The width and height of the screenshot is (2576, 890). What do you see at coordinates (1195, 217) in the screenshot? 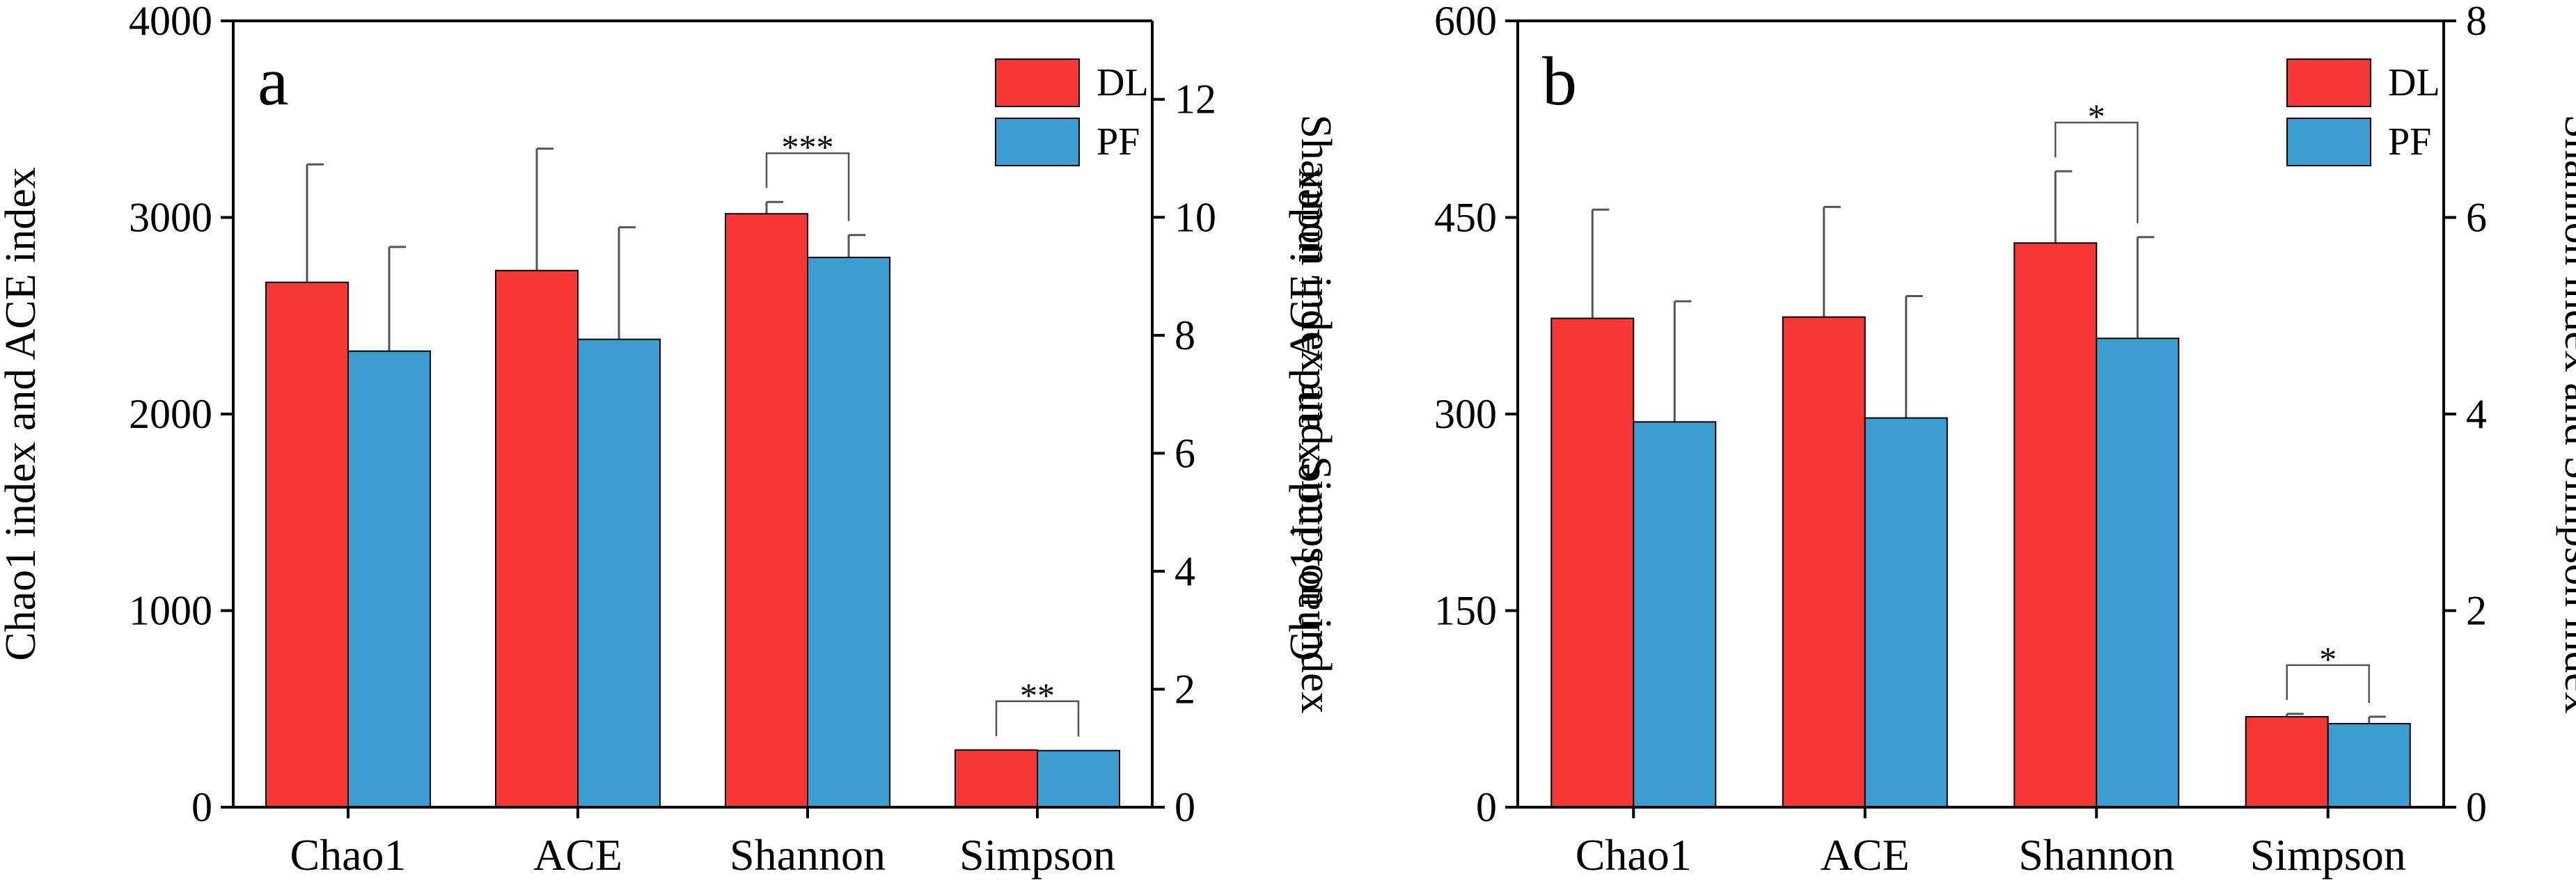
I see `right-tick-label: 10` at bounding box center [1195, 217].